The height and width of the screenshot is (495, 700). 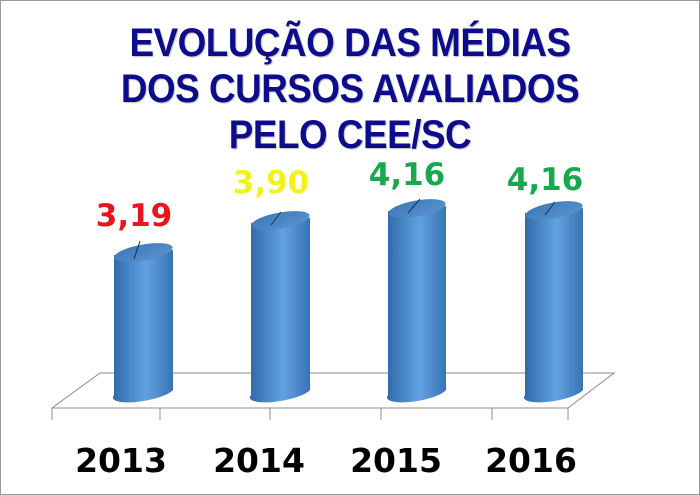 I want to click on chart-floor, so click(x=333, y=396).